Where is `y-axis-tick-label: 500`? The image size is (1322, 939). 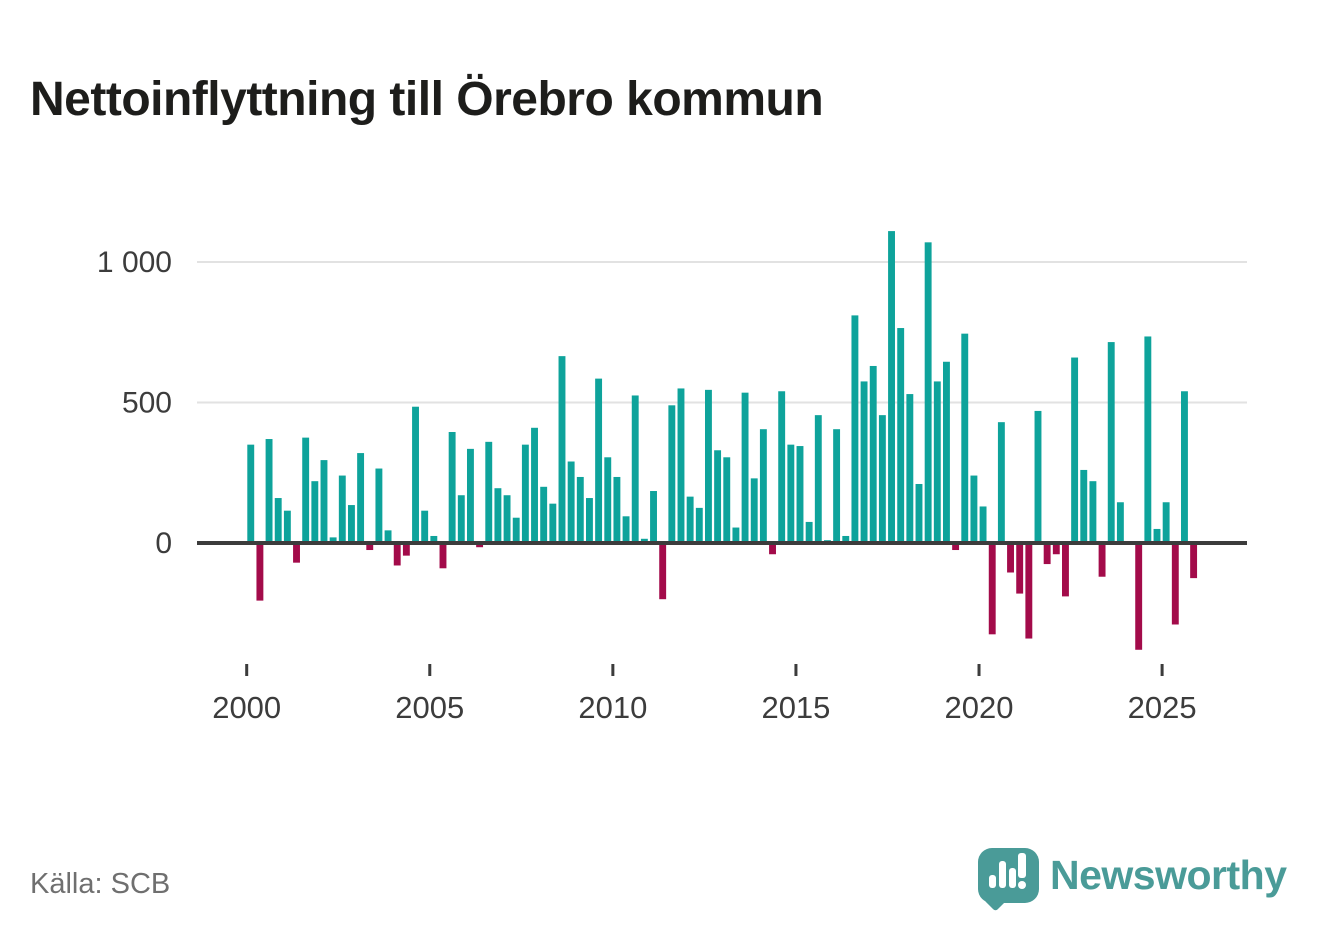
y-axis-tick-label: 500 is located at coordinates (147, 403).